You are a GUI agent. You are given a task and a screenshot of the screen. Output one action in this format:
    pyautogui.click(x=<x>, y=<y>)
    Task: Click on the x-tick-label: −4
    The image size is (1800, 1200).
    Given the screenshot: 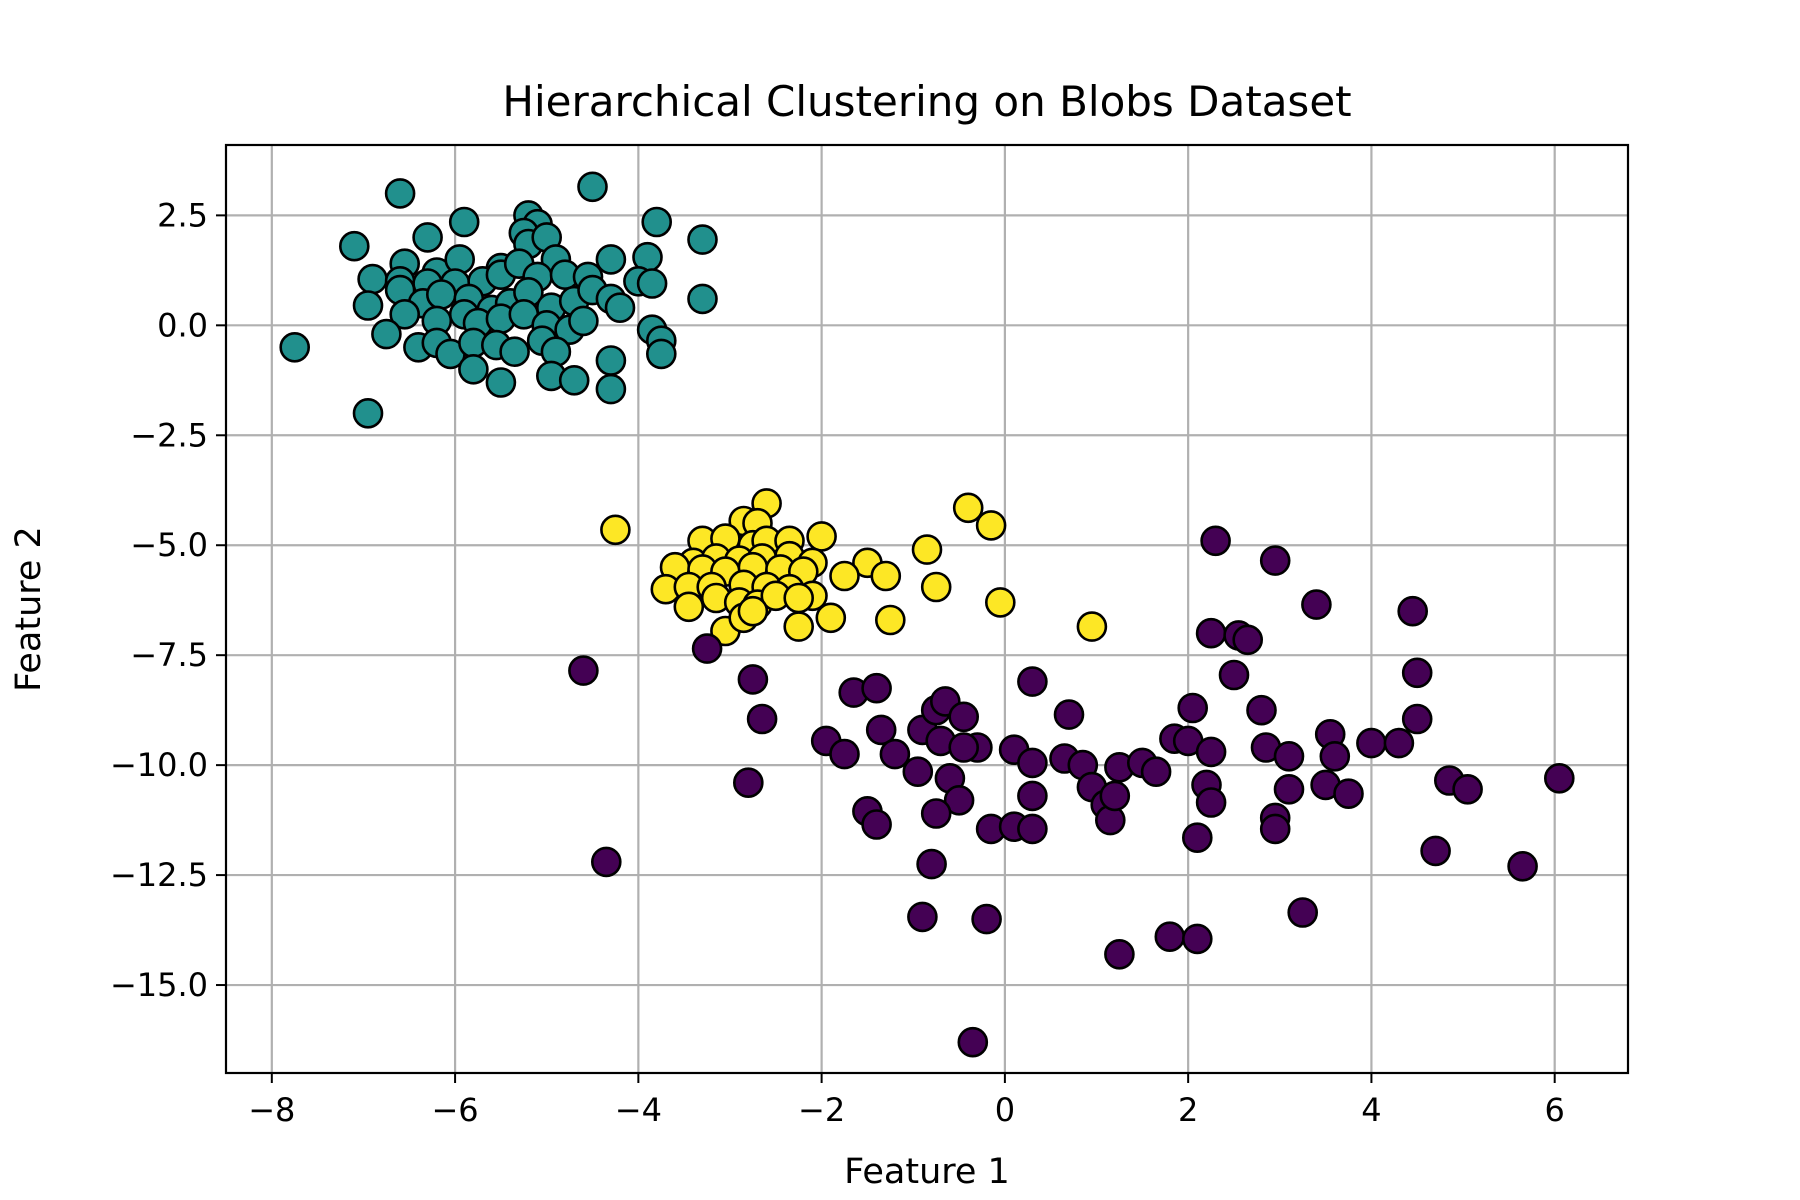 What is the action you would take?
    pyautogui.click(x=638, y=1110)
    